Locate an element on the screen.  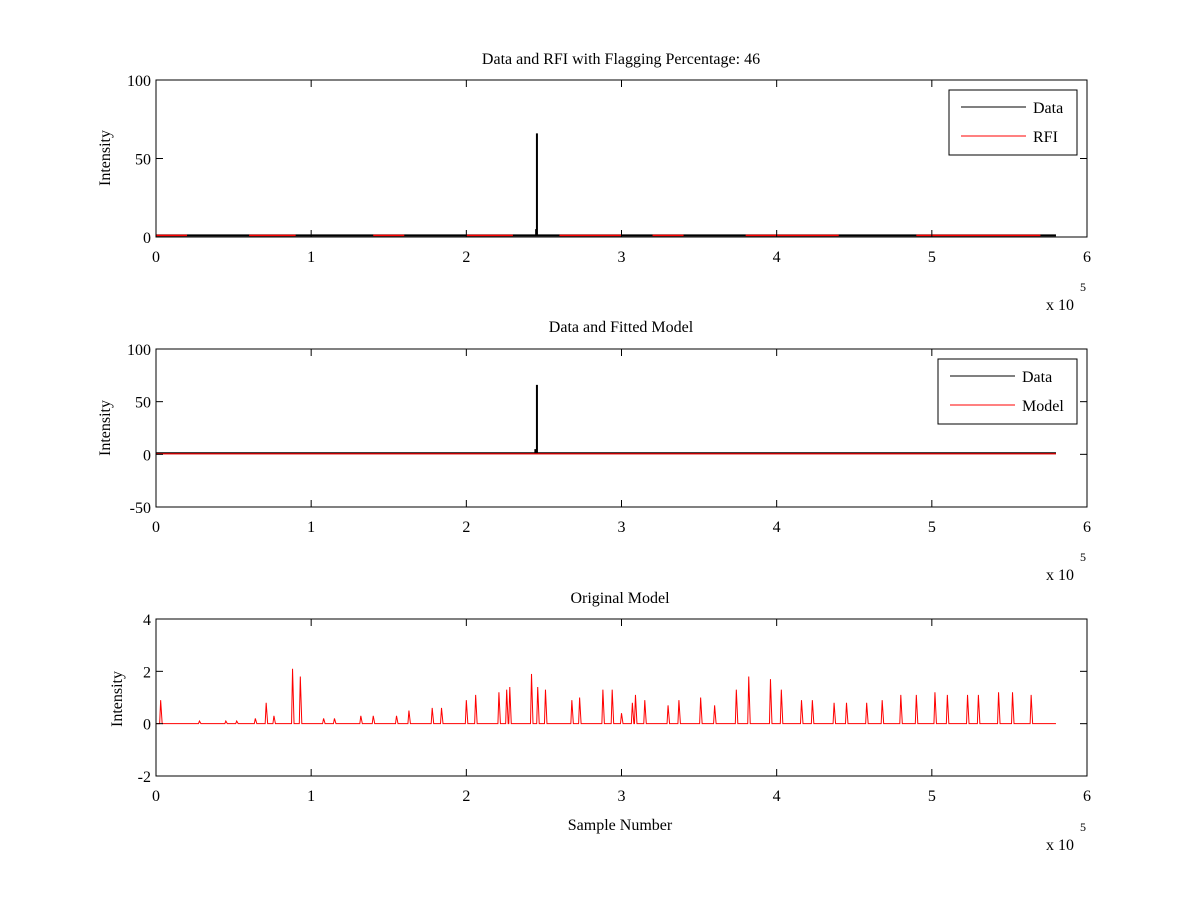
subplot-3-title: Original Model is located at coordinates (620, 598).